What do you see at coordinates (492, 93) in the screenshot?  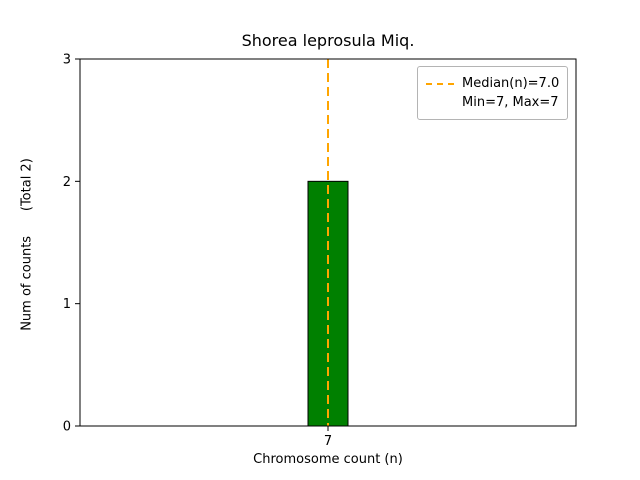 I see `legend: Median(n)=7.0 Min=7, Max=7` at bounding box center [492, 93].